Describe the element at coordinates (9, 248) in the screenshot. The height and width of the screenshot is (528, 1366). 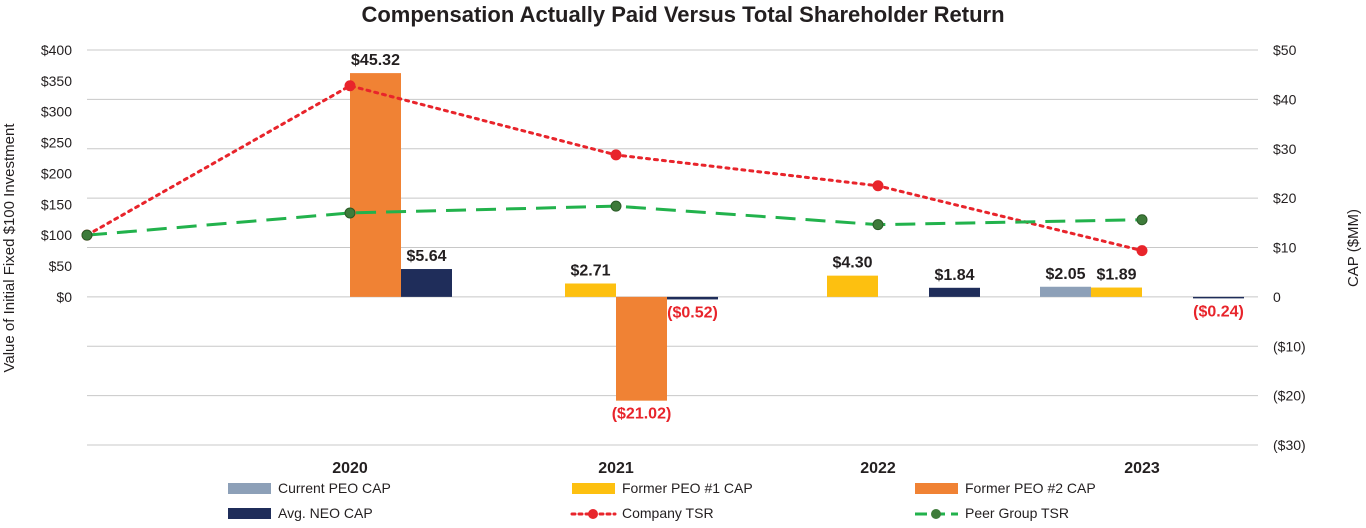
I see `left-axis-label: Value of Initial Fixed $100 Investment` at that location.